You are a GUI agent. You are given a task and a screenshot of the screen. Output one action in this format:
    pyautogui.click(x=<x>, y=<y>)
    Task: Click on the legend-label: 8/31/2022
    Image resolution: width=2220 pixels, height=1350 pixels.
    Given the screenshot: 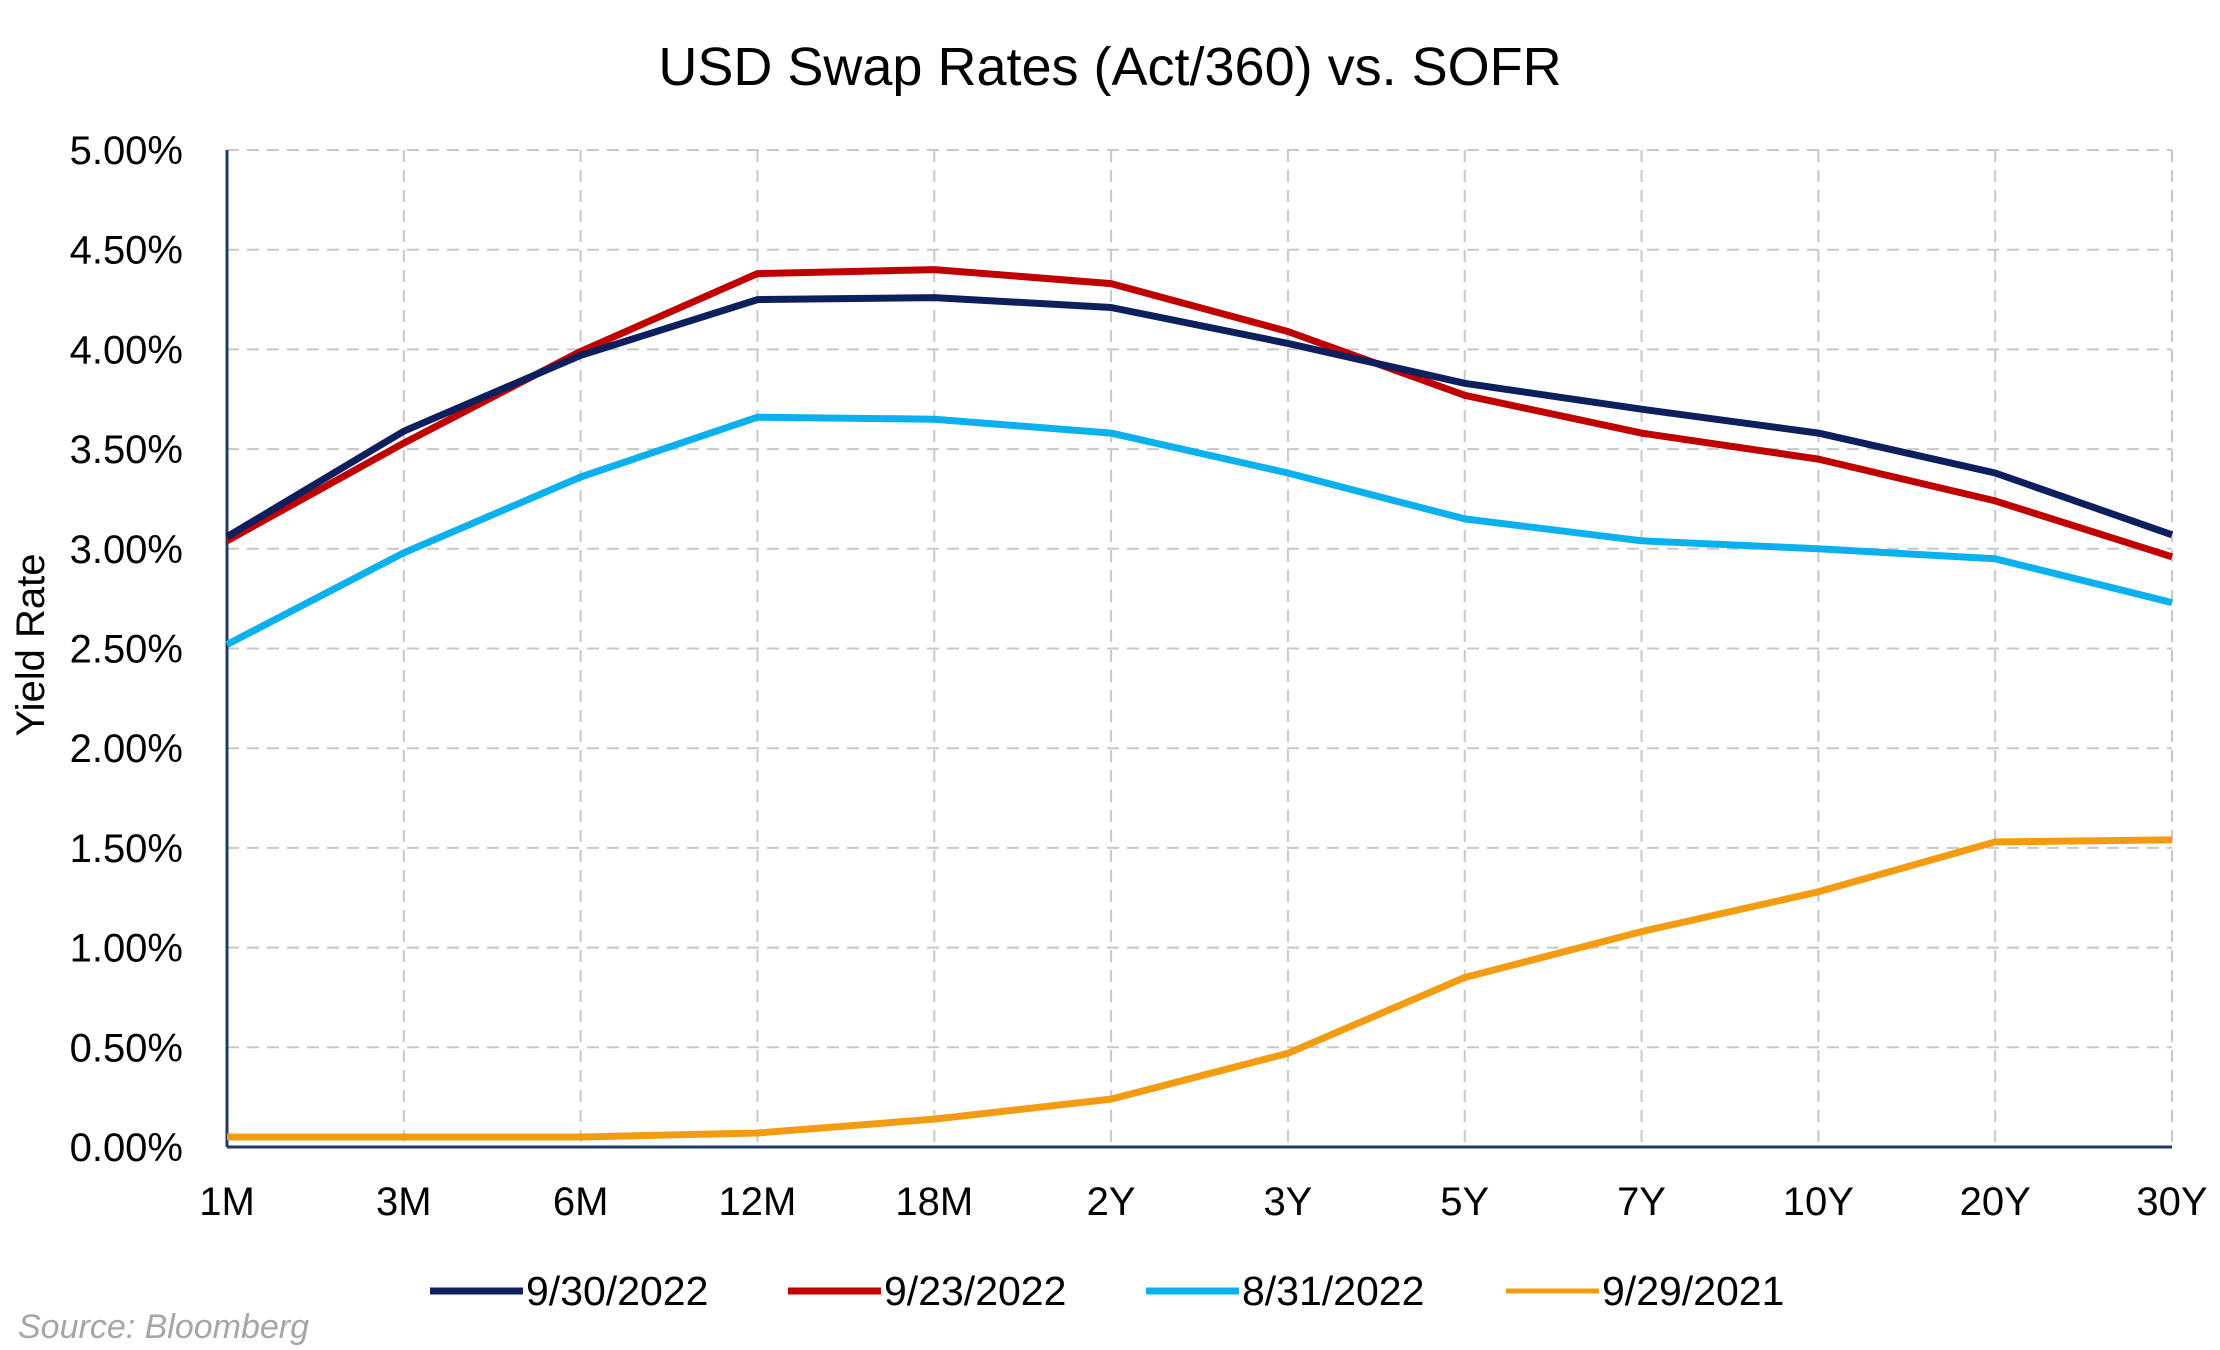 What is the action you would take?
    pyautogui.click(x=1333, y=1291)
    